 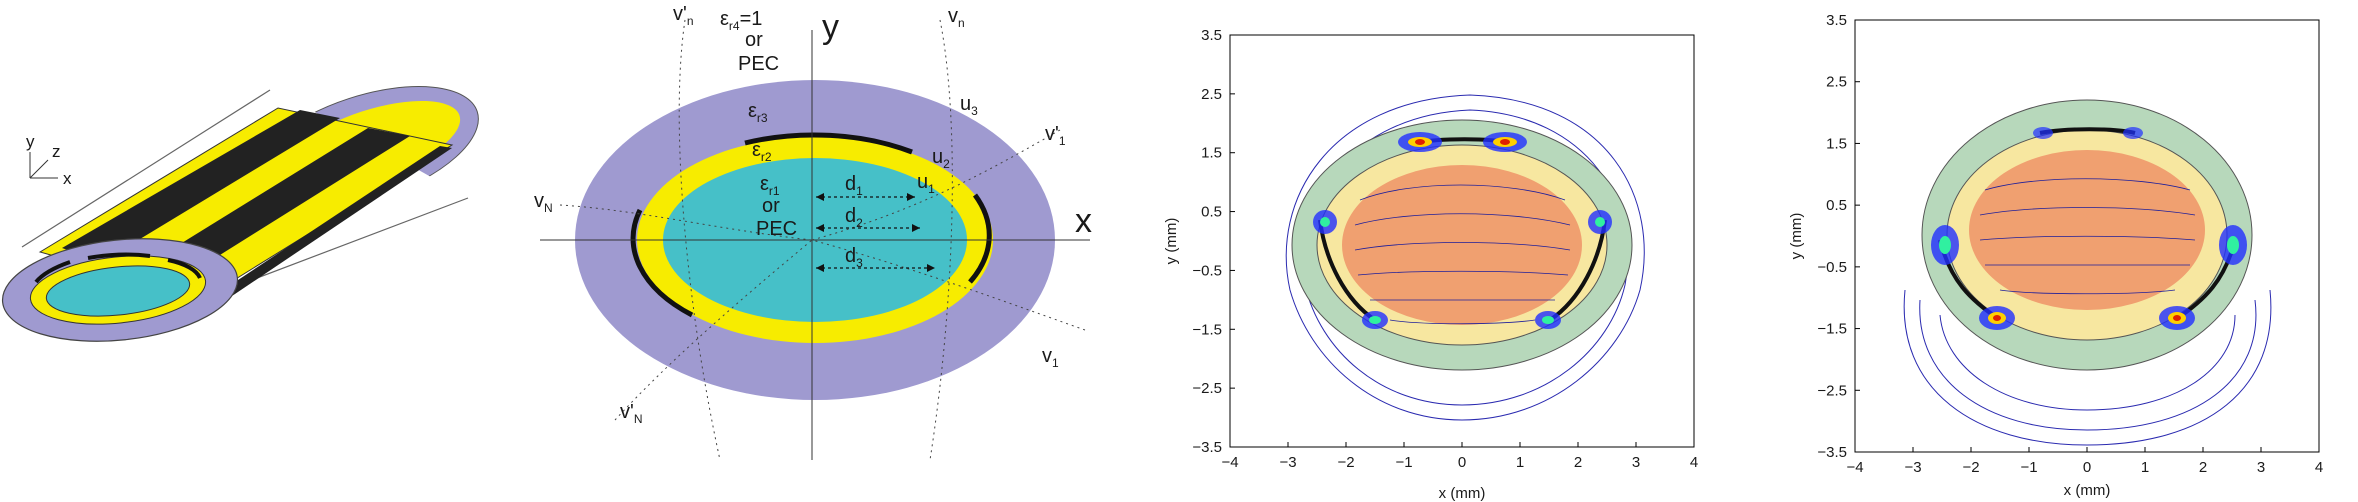 What do you see at coordinates (1050, 357) in the screenshot?
I see `v1-label: v1` at bounding box center [1050, 357].